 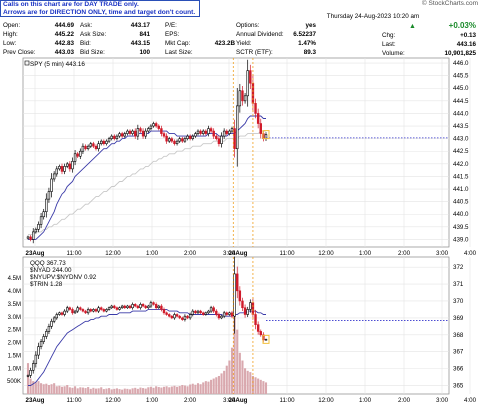 I want to click on eps-label: EPS:, so click(x=172, y=34).